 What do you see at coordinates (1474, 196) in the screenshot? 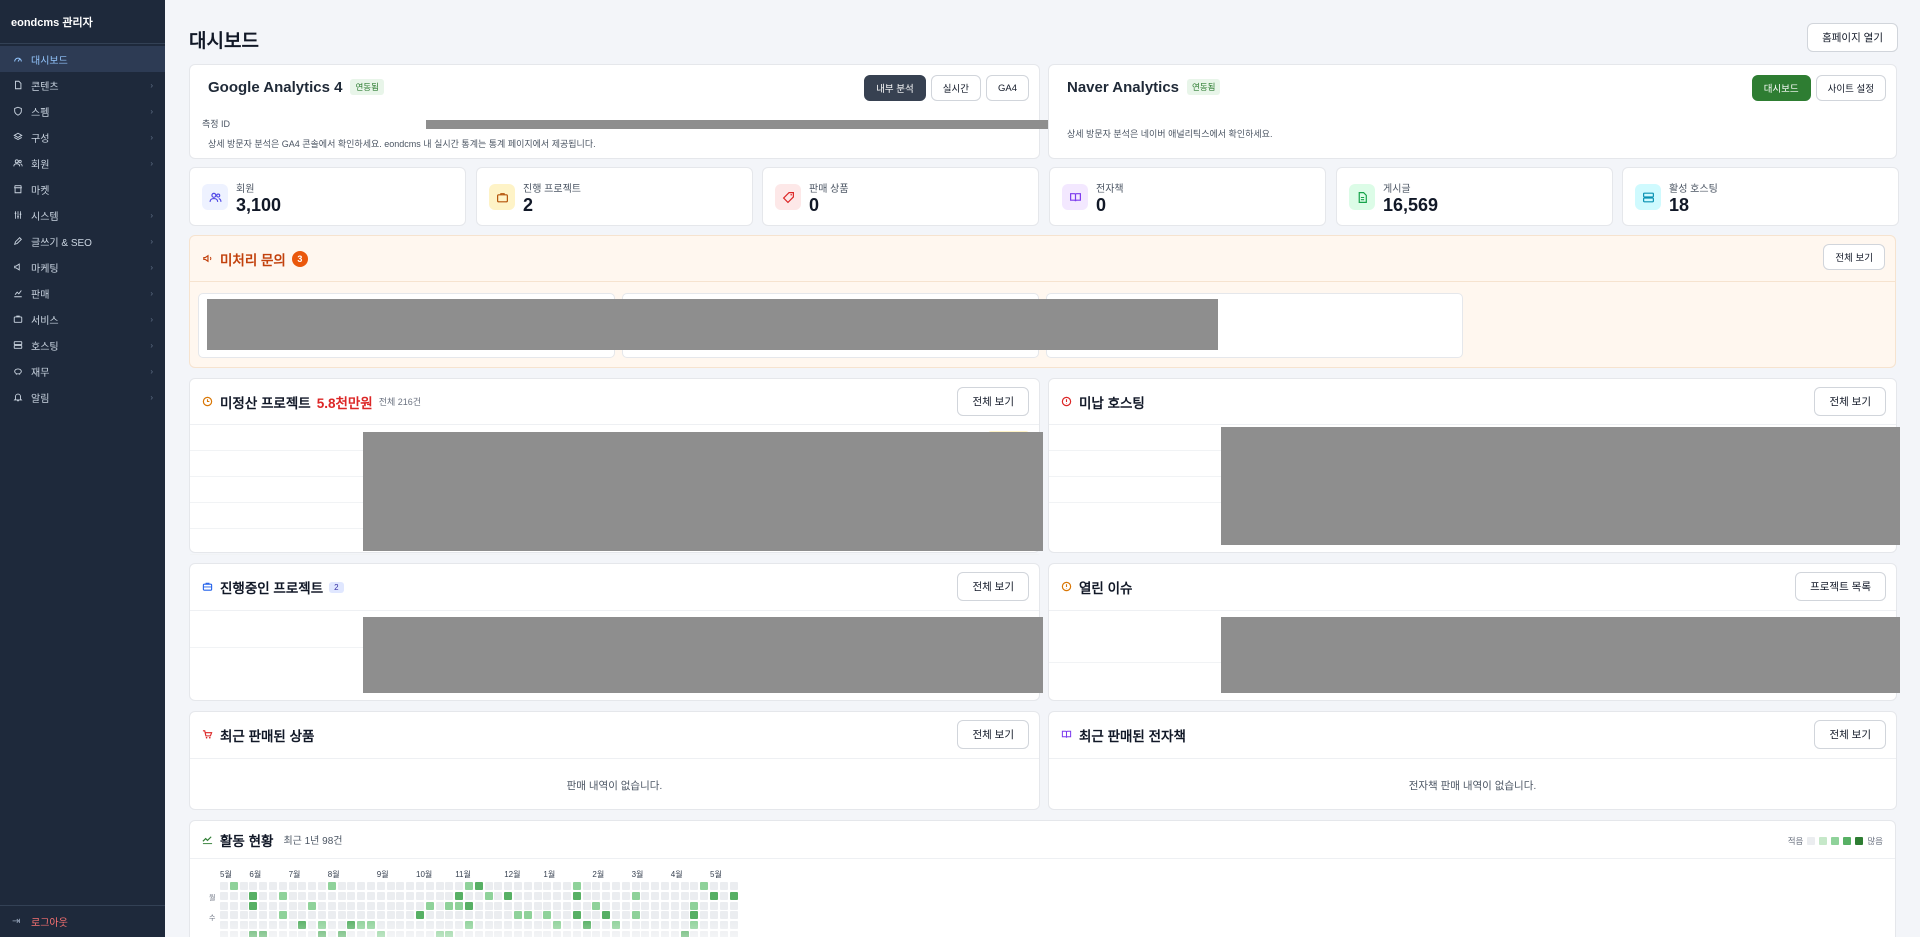
I see `stat-card: 게시글 16,569` at bounding box center [1474, 196].